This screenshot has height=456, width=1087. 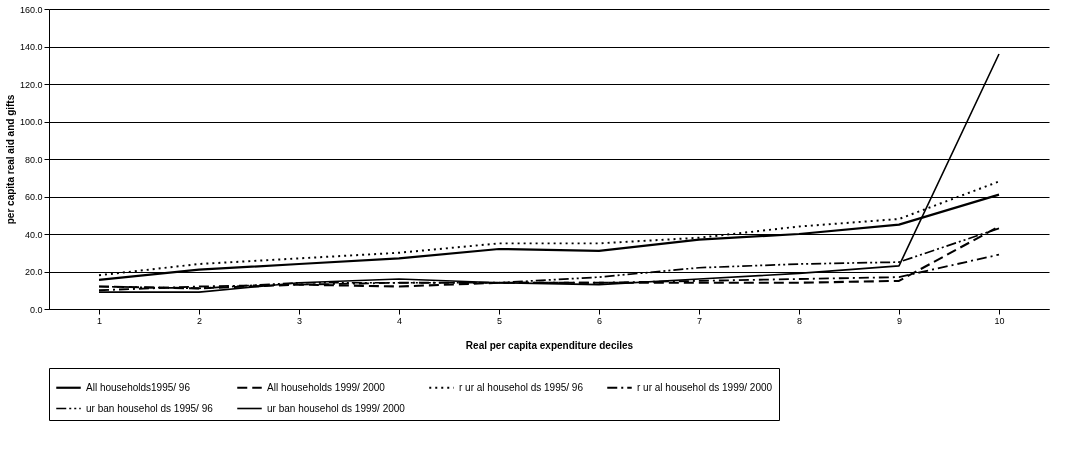 I want to click on y-tick-label: 100.0, so click(x=31, y=122).